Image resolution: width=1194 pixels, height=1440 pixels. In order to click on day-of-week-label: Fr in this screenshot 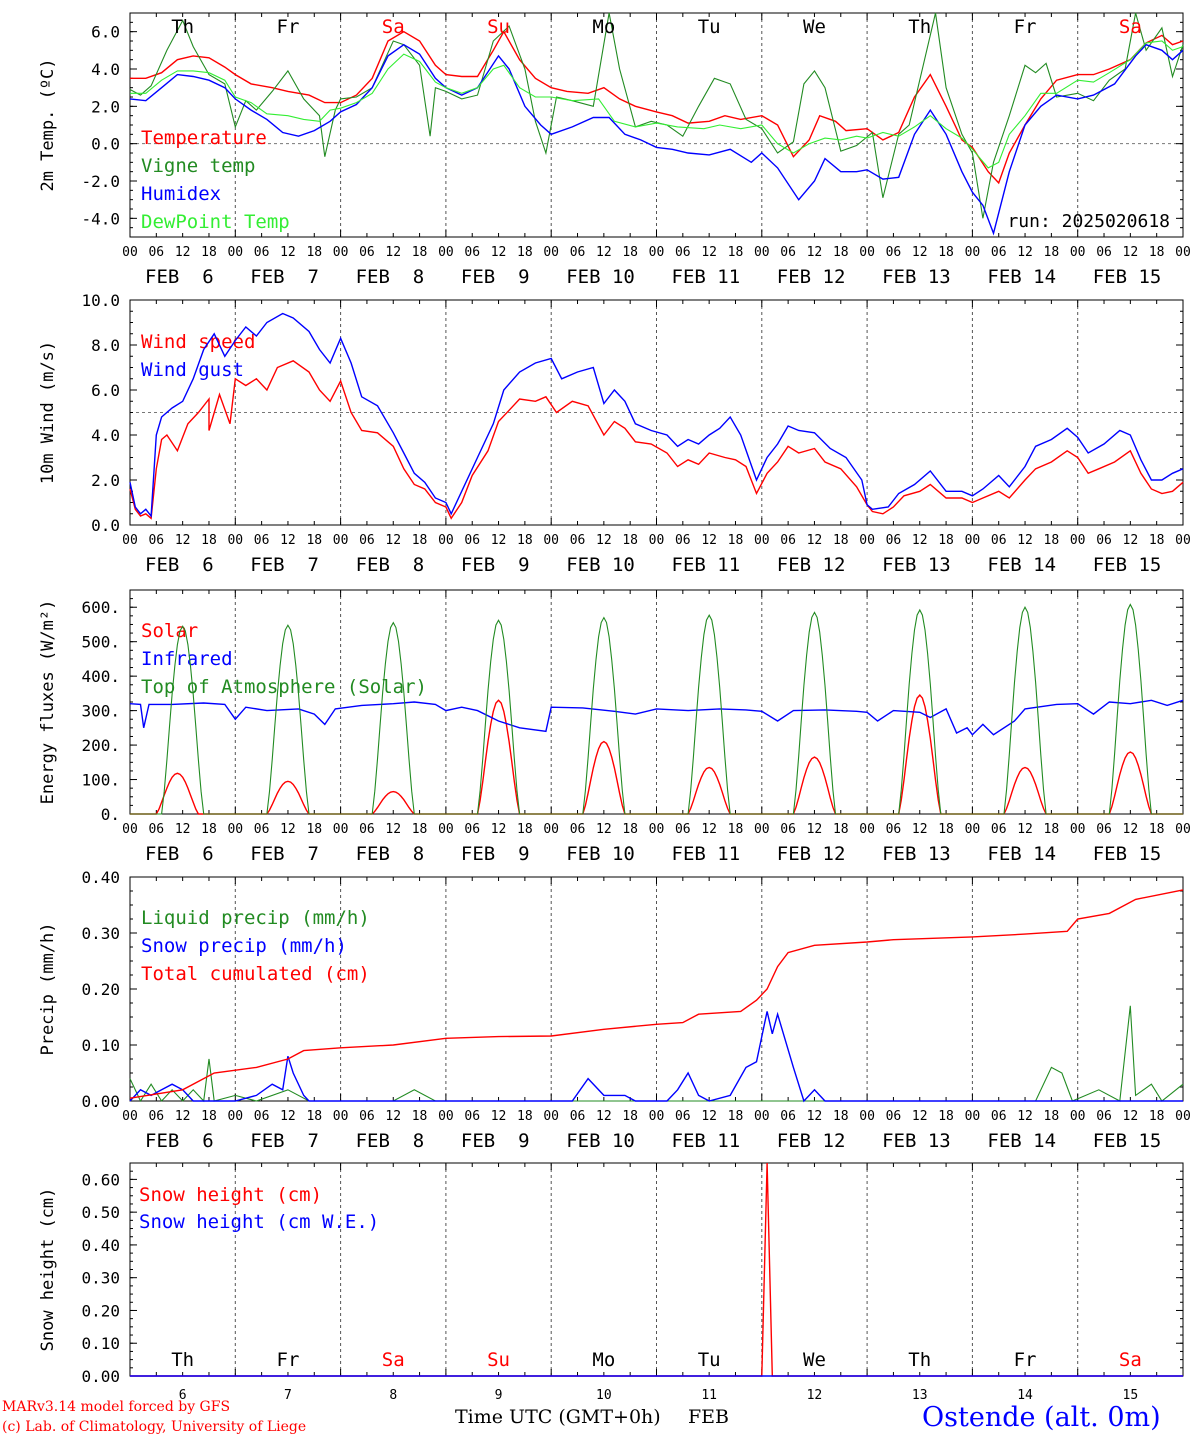, I will do `click(288, 27)`.